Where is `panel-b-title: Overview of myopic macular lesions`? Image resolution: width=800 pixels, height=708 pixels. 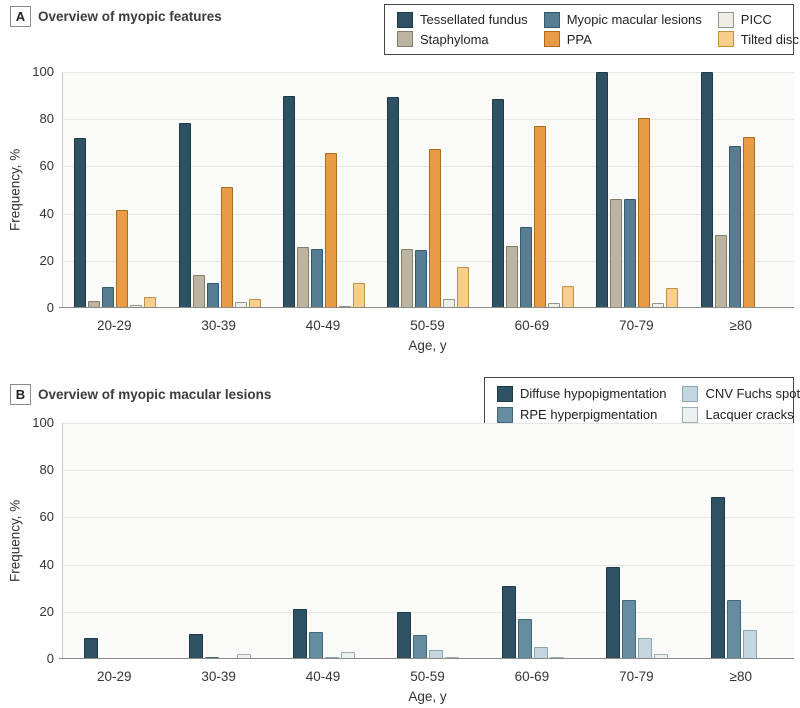 panel-b-title: Overview of myopic macular lesions is located at coordinates (155, 394).